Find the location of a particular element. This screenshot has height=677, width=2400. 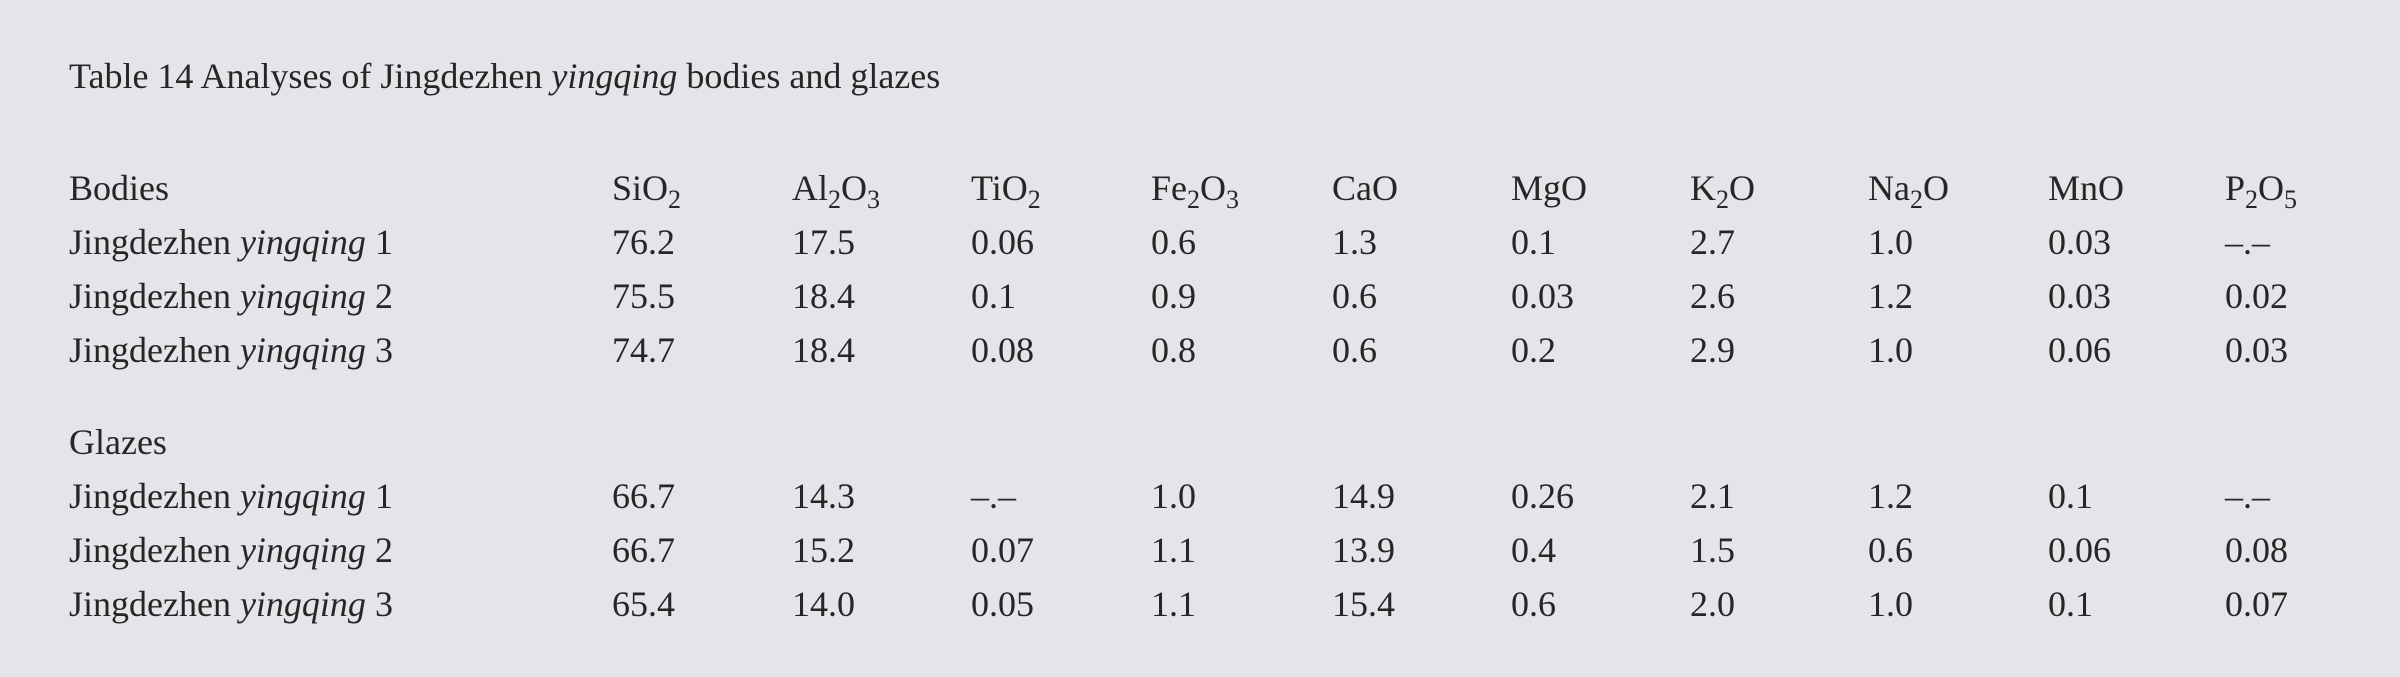

cell-value: 0.05 is located at coordinates (1002, 604).